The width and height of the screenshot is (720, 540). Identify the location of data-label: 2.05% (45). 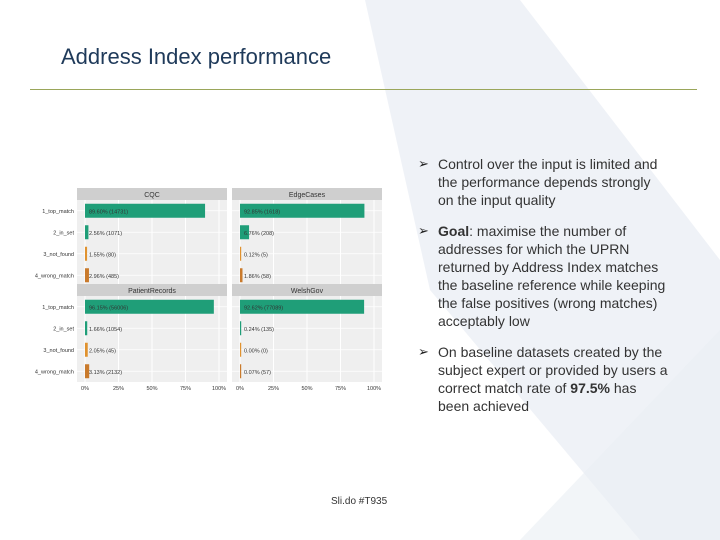
(102, 351).